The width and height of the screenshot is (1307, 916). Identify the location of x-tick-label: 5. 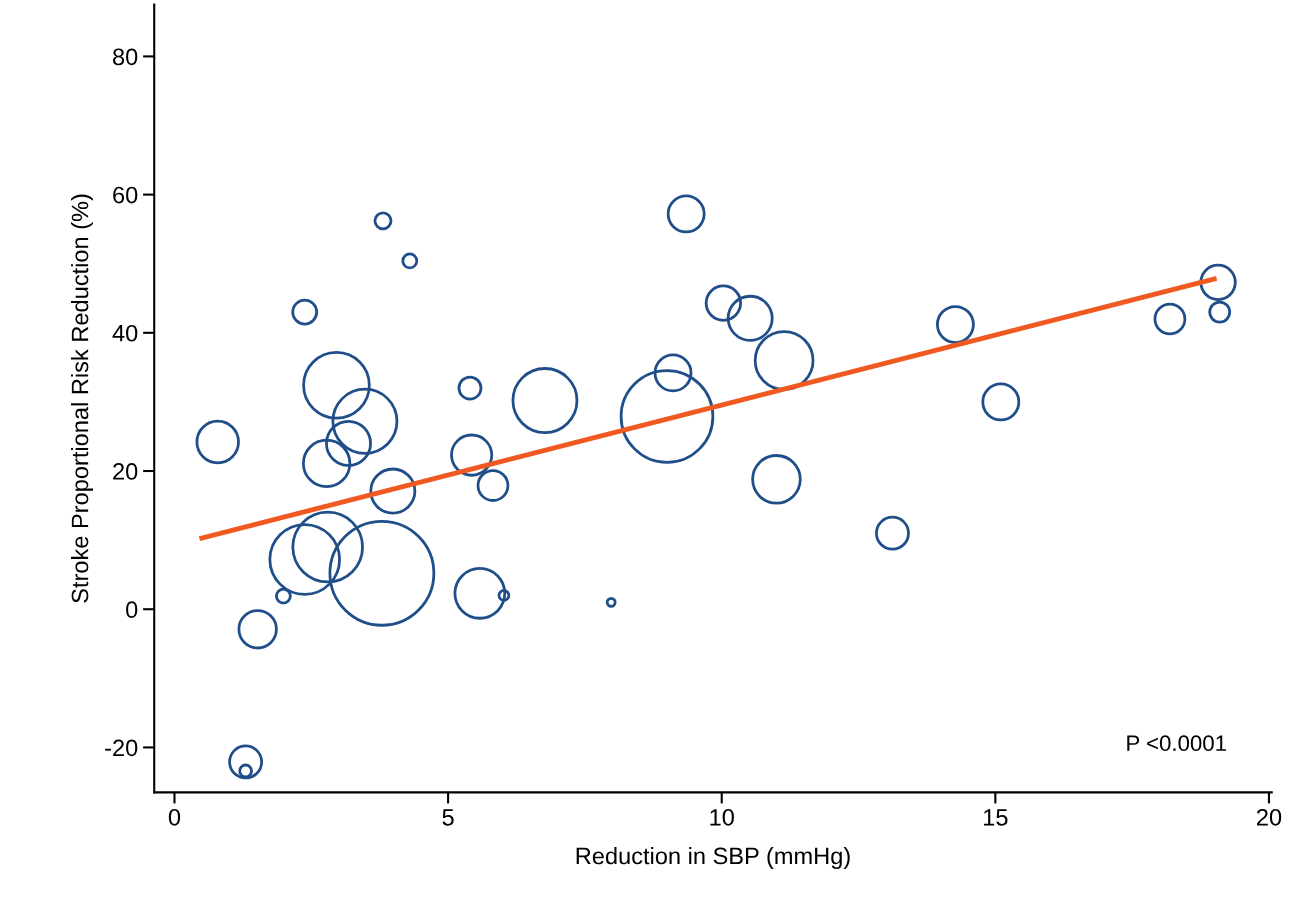
(448, 817).